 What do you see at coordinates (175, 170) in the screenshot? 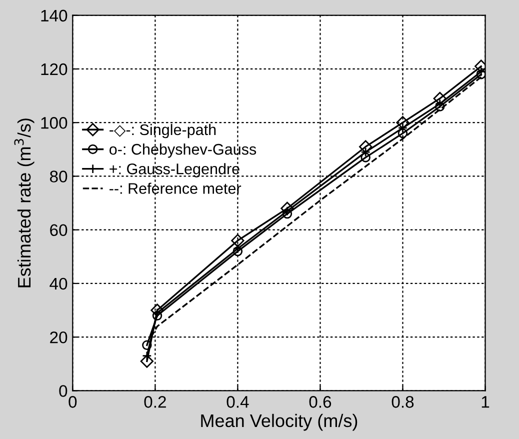
I see `legend-label: +: Gauss-Legendre` at bounding box center [175, 170].